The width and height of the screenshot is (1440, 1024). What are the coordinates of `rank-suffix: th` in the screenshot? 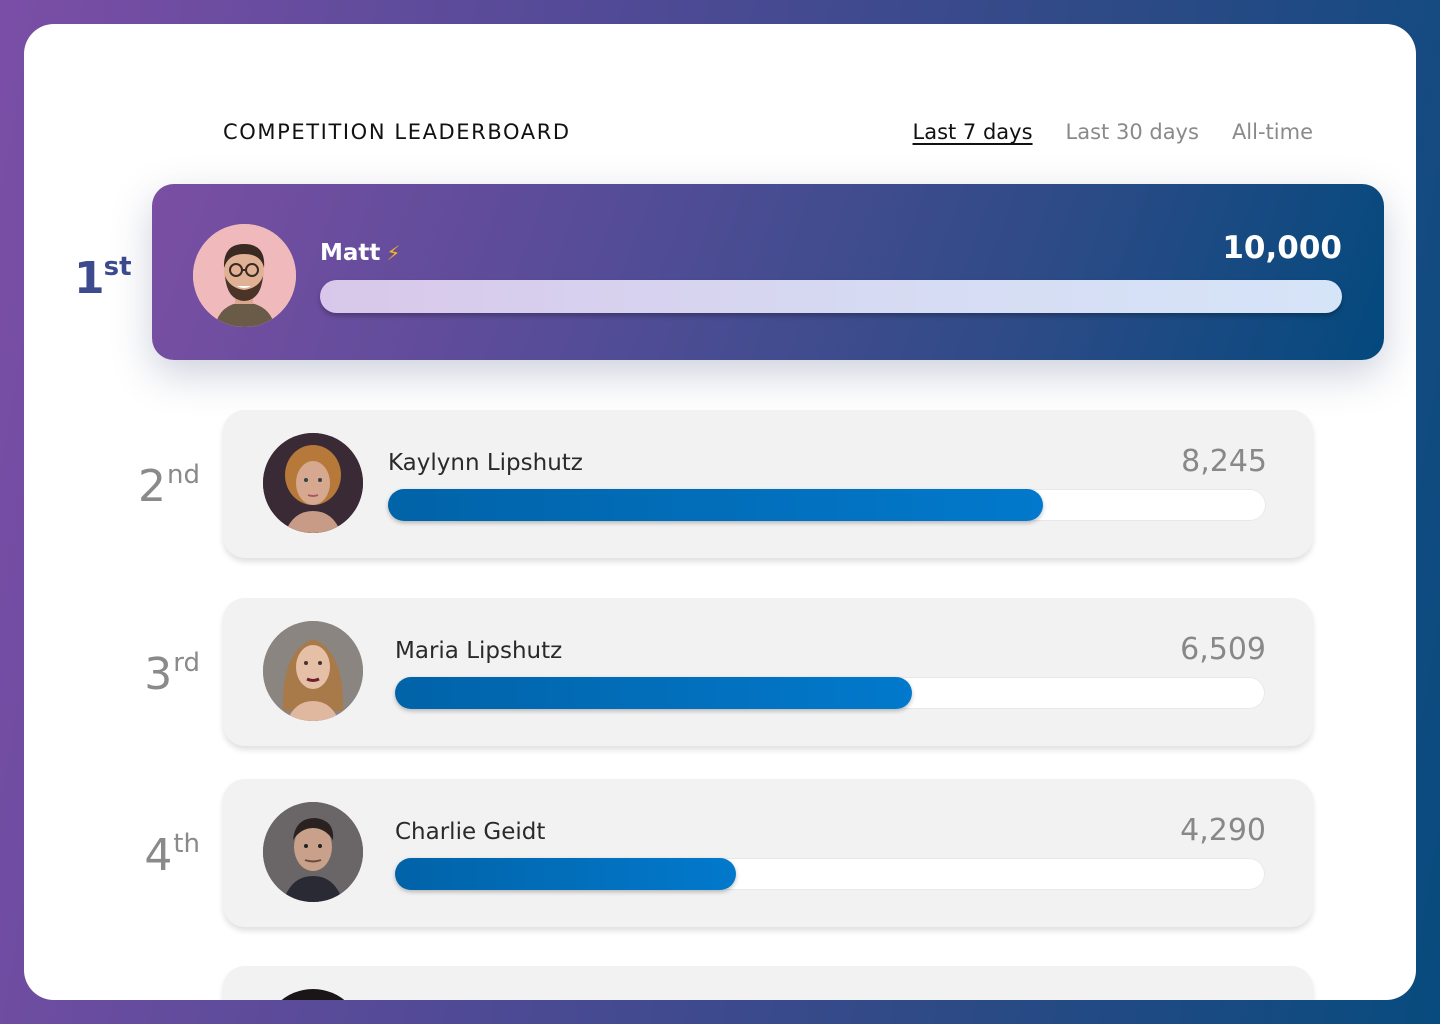 It's located at (186, 844).